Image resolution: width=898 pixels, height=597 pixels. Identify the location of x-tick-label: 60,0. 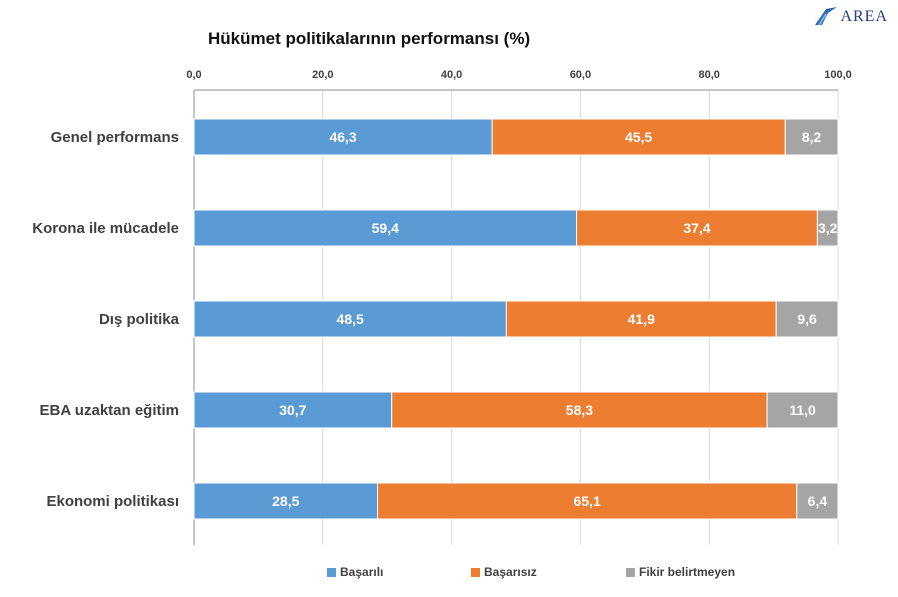
(580, 75).